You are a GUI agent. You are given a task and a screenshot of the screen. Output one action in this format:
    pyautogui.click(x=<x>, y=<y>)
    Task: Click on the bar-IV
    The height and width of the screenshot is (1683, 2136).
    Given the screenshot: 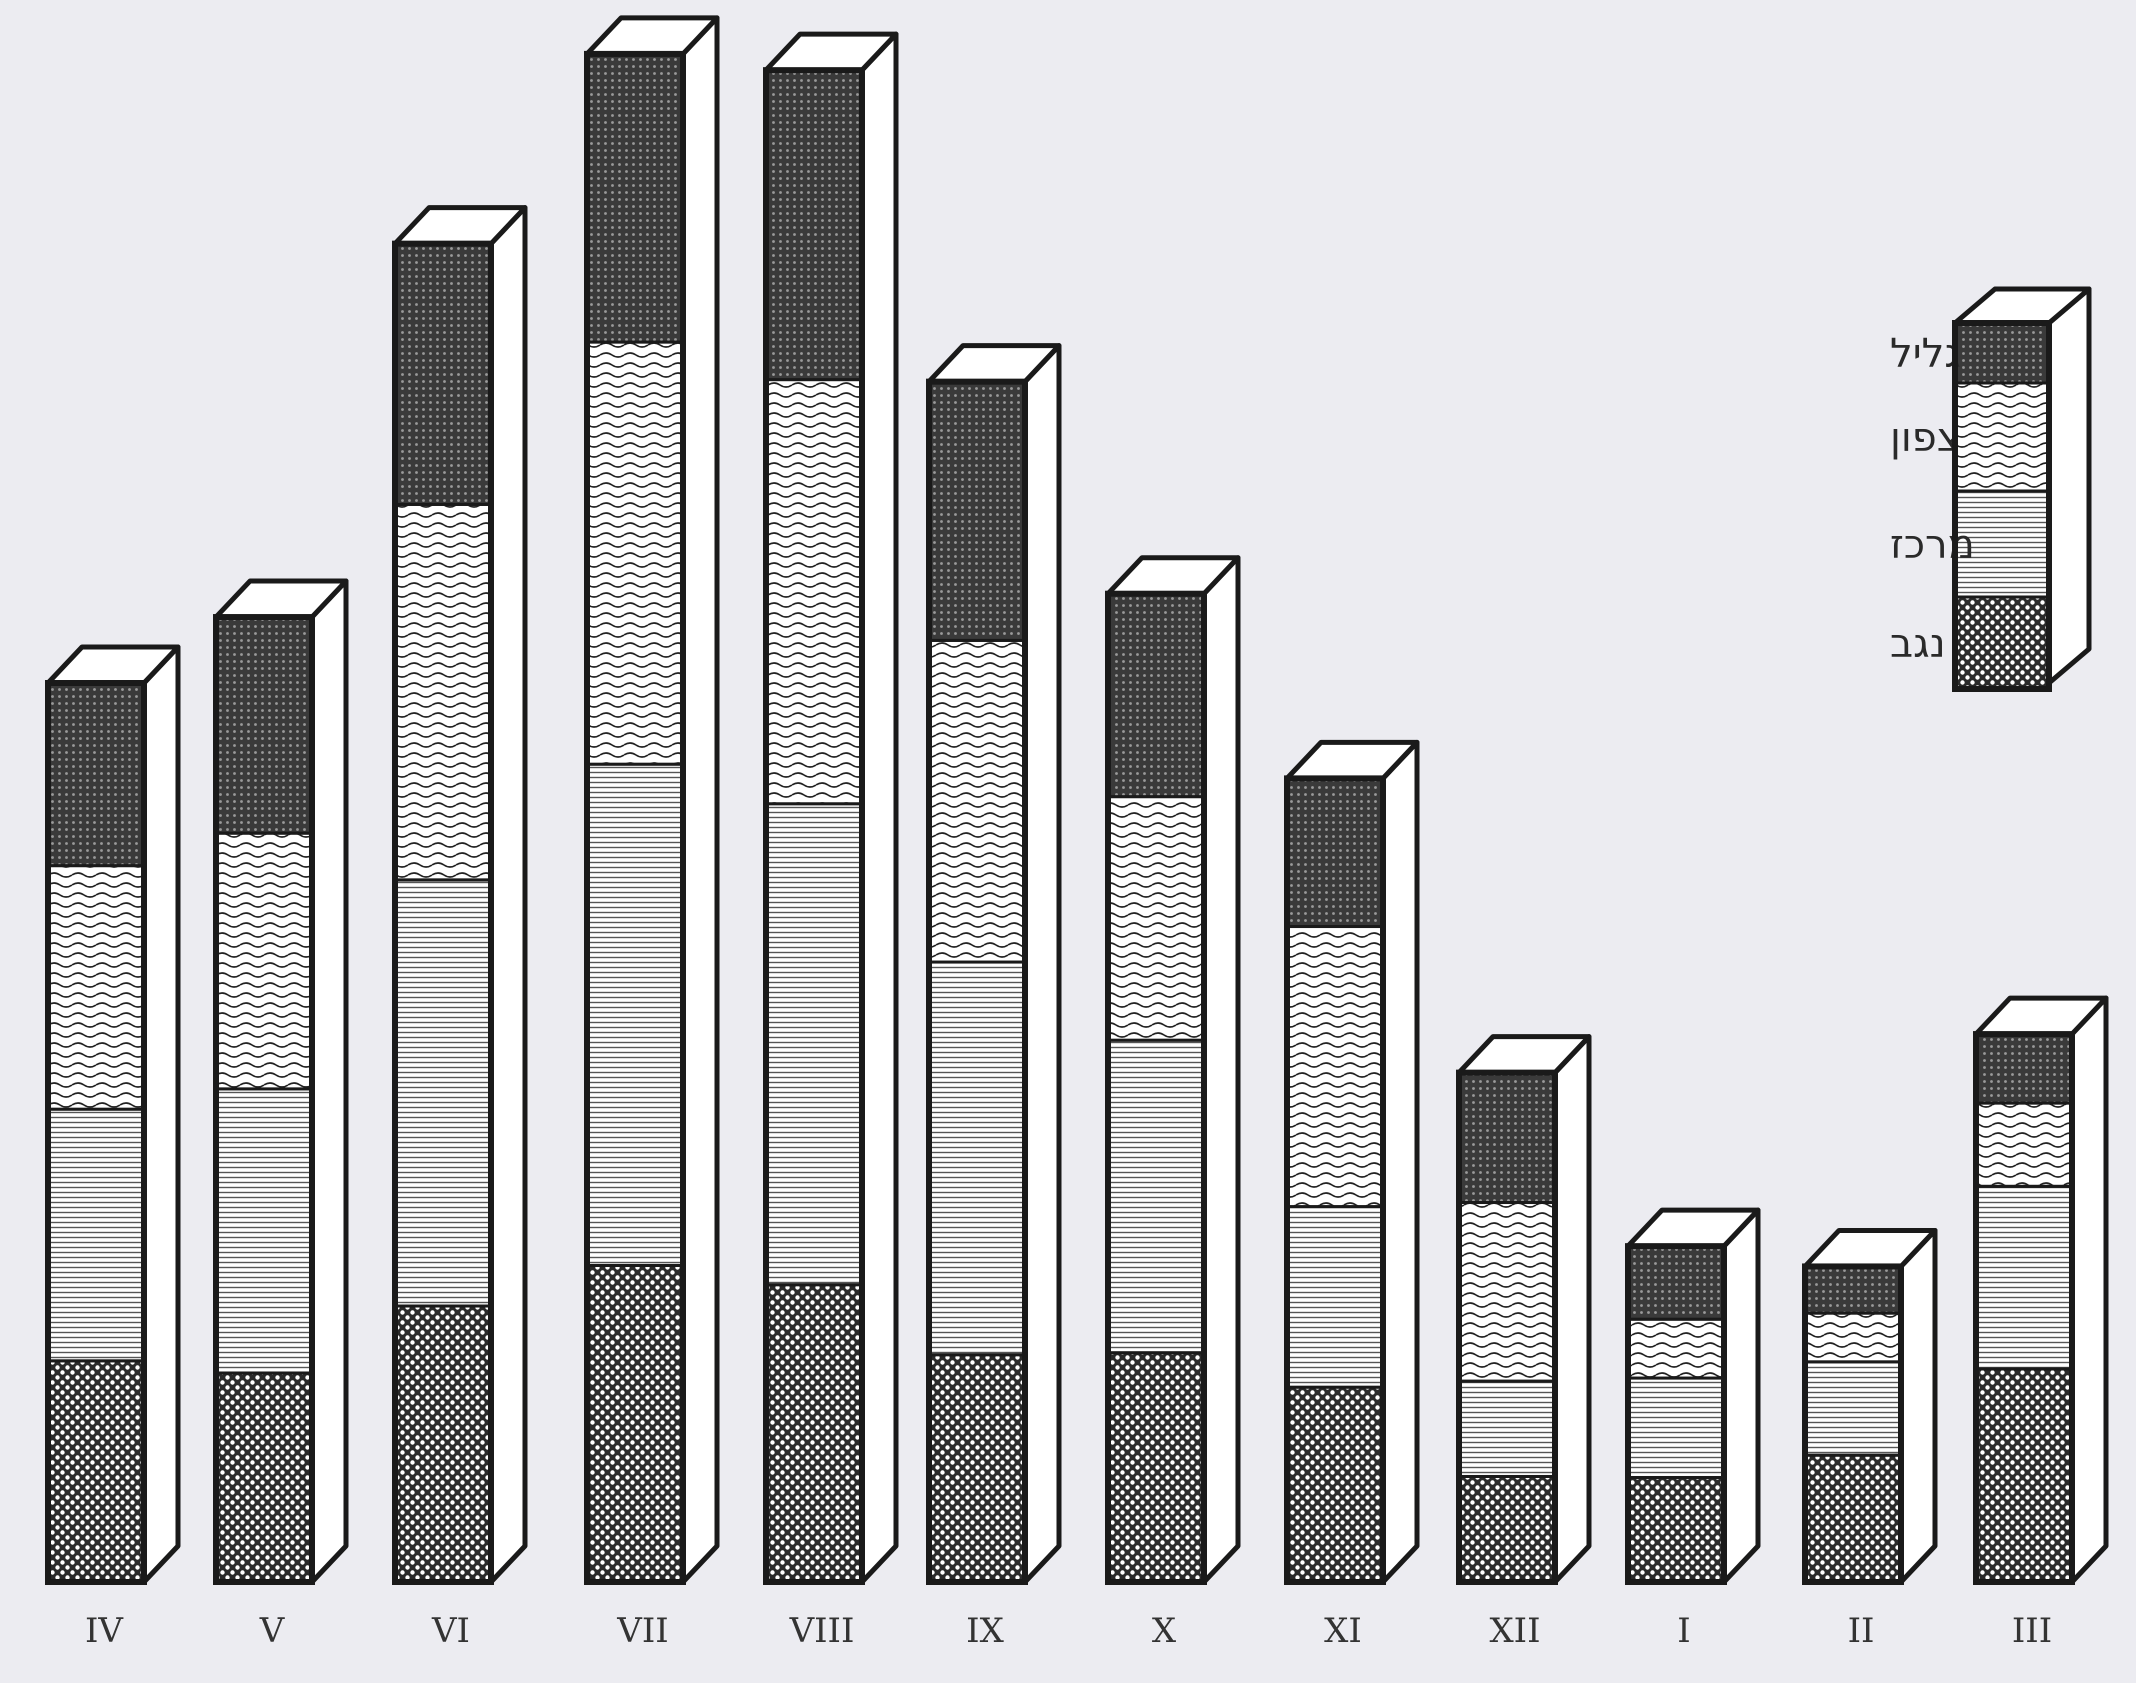 What is the action you would take?
    pyautogui.click(x=113, y=1114)
    